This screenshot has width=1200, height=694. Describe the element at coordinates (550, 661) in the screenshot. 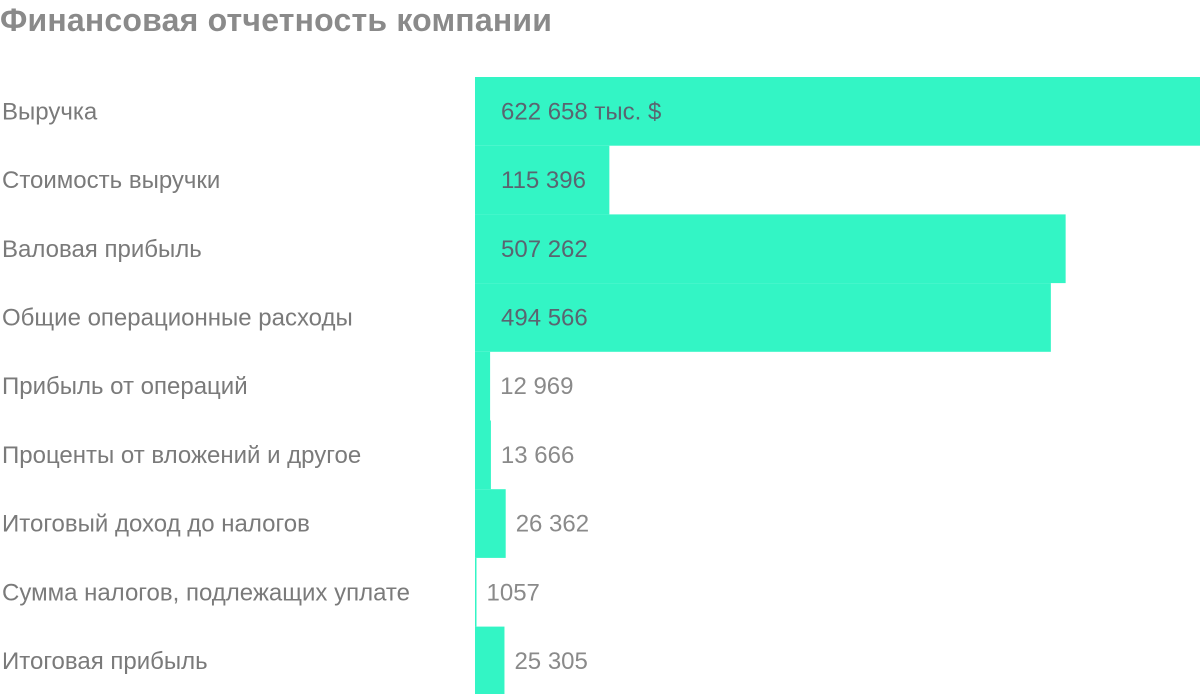

I see `value-label: 25 305` at that location.